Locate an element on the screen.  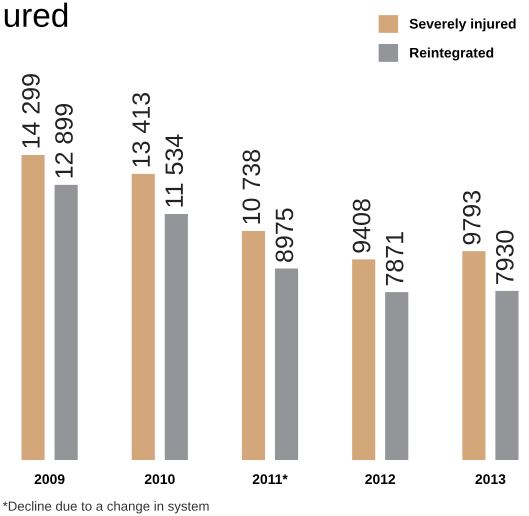
x-tick-label: 2013 is located at coordinates (490, 479).